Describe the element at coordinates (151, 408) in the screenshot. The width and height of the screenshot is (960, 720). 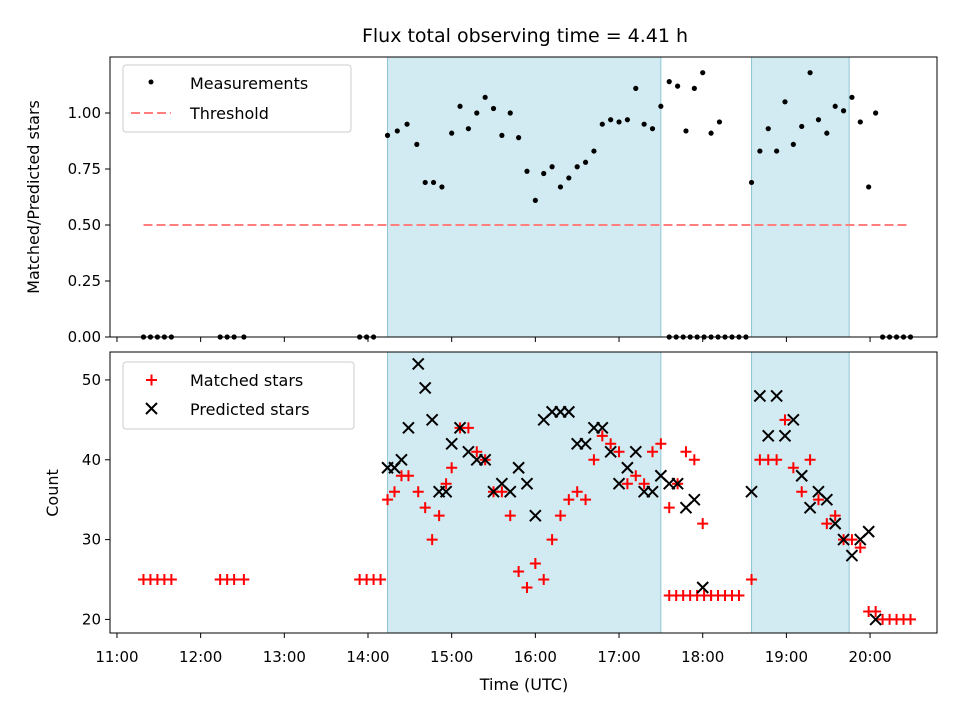
I see `legend-predicted-marker` at that location.